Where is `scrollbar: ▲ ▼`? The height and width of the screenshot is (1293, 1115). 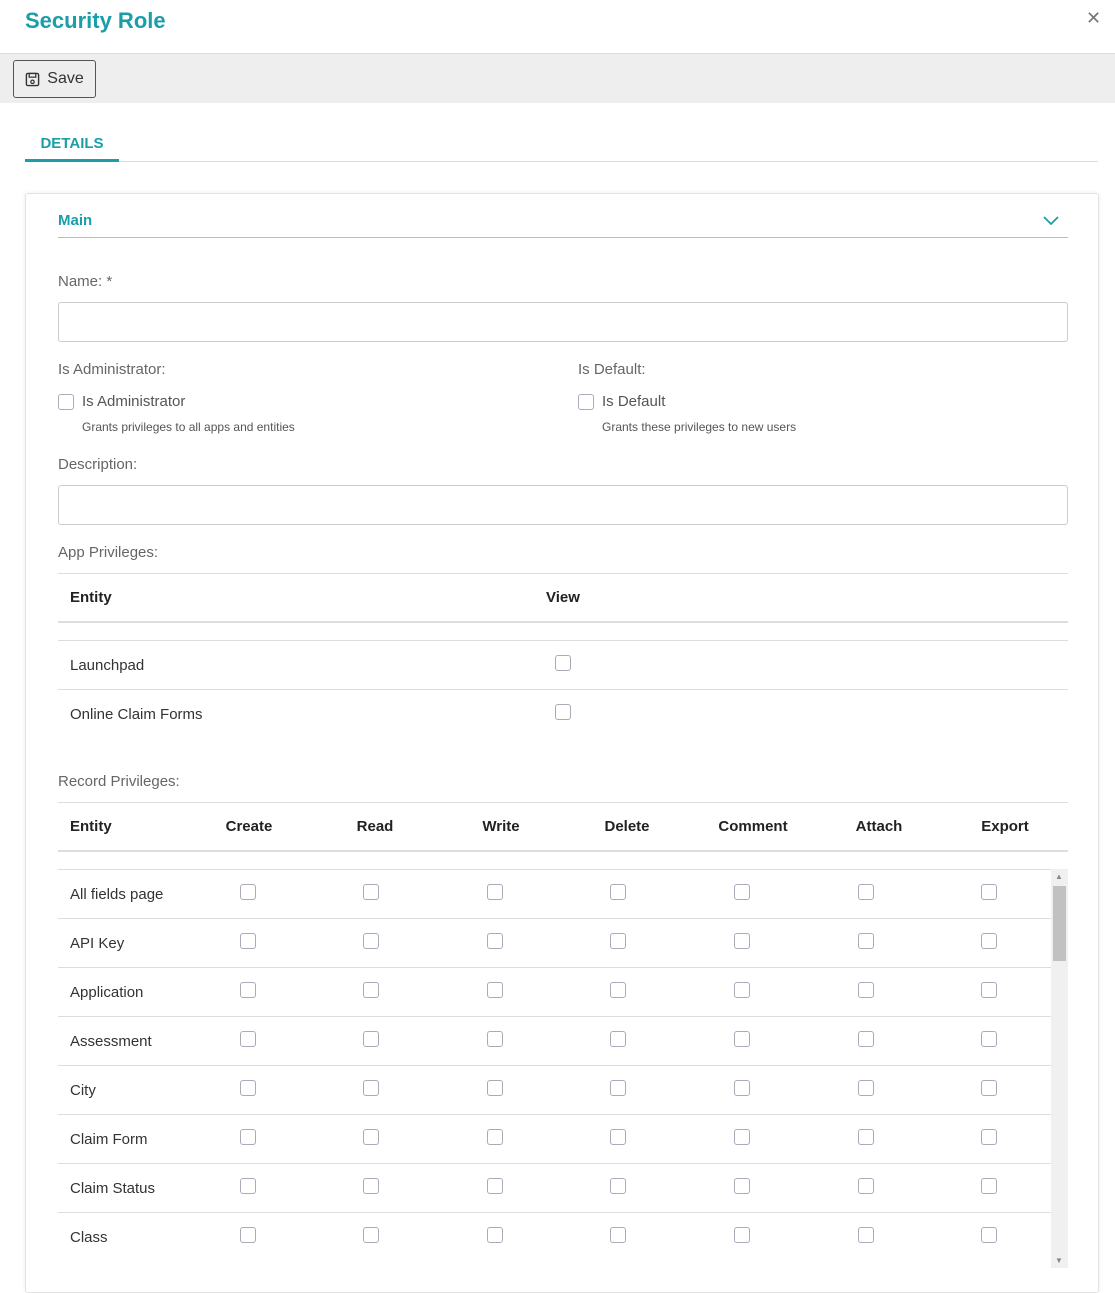
scrollbar: ▲ ▼ is located at coordinates (1059, 1068).